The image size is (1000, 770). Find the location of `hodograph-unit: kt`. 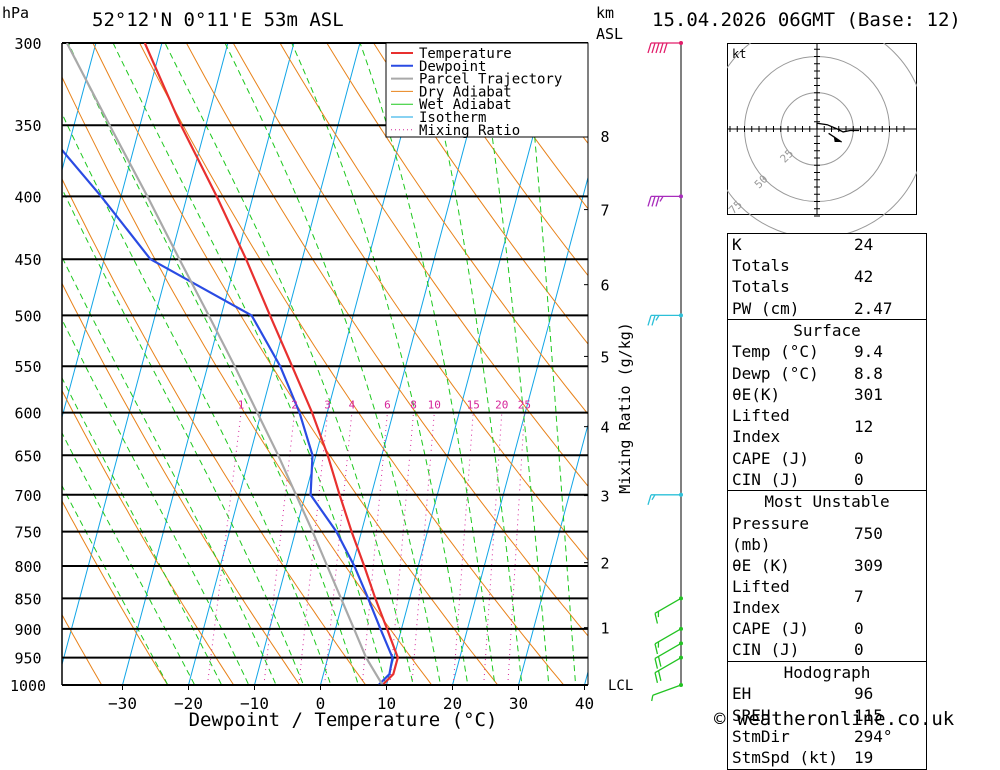

hodograph-unit: kt is located at coordinates (739, 54).